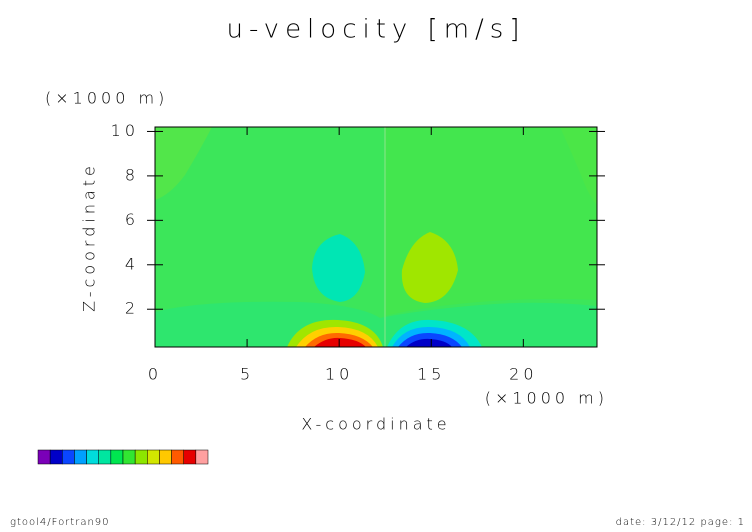  I want to click on chart-title: u-velocity [m/s], so click(376, 30).